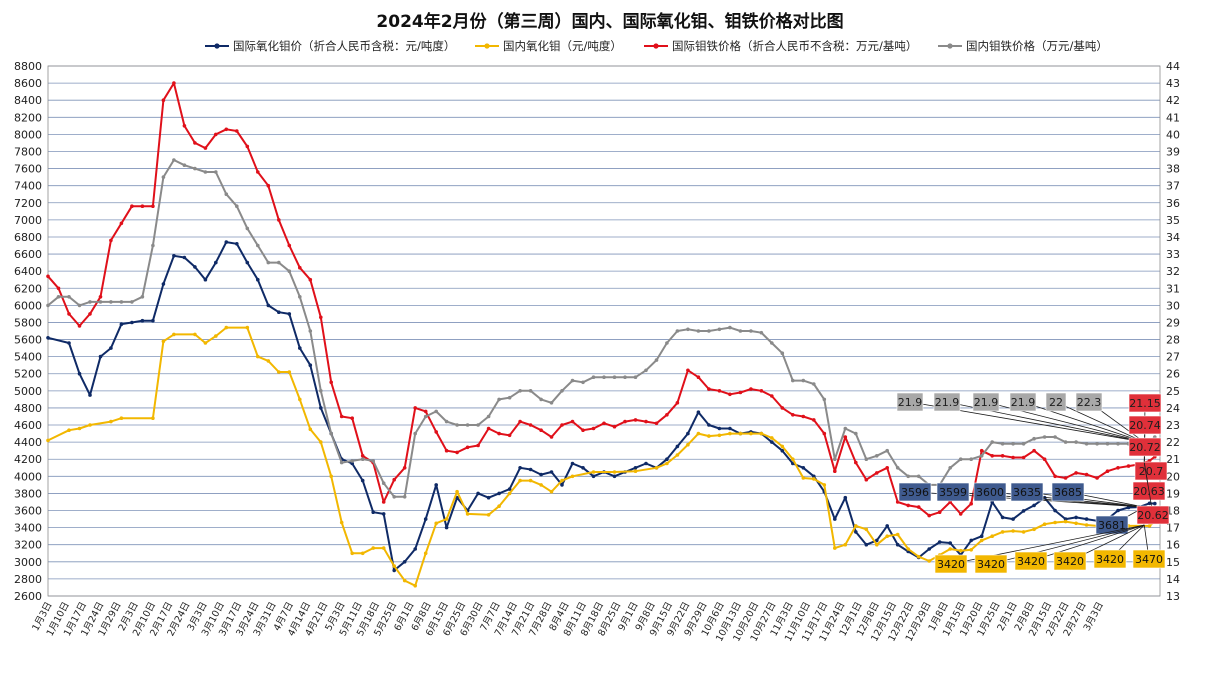 This screenshot has height=690, width=1220. What do you see at coordinates (28, 493) in the screenshot?
I see `y-left-tick-label: 3800` at bounding box center [28, 493].